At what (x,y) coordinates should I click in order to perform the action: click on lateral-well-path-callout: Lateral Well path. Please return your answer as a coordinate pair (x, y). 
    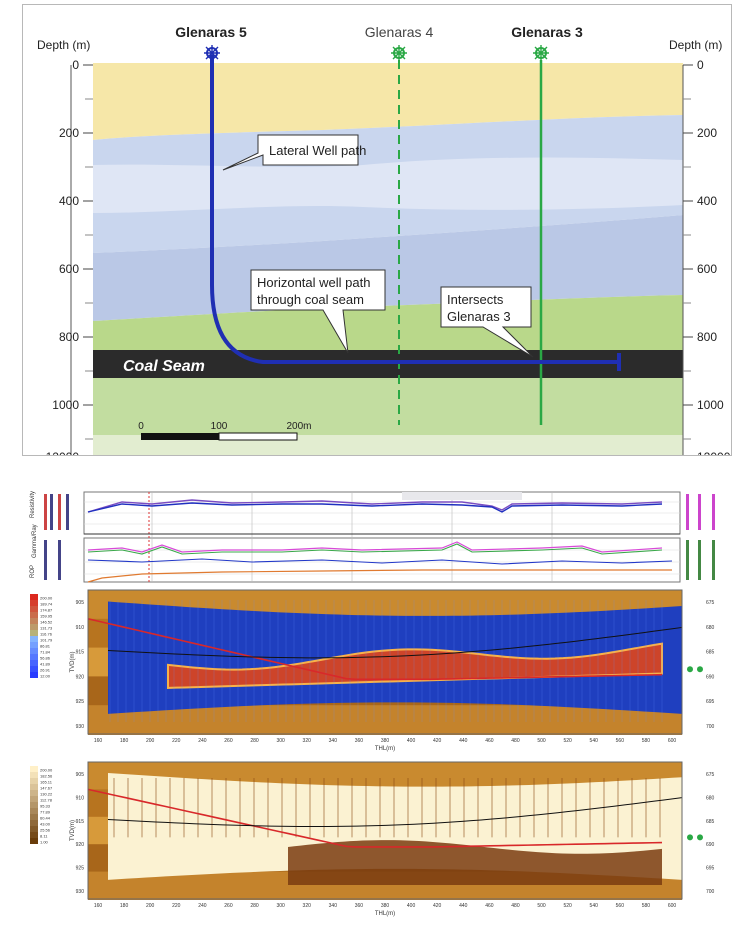
    Looking at the image, I should click on (294, 152).